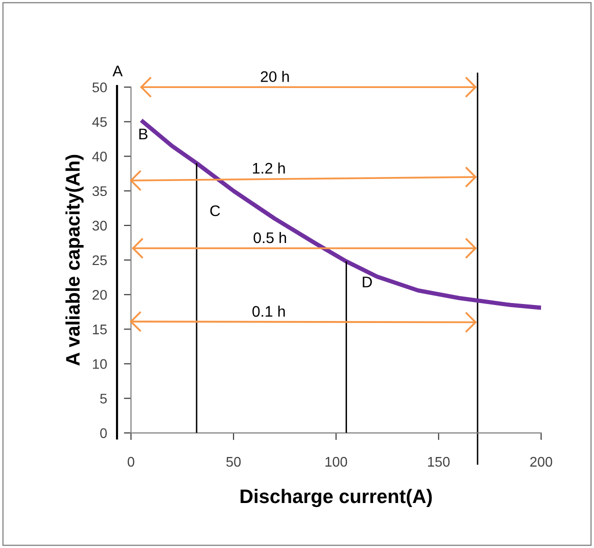  What do you see at coordinates (99, 260) in the screenshot?
I see `y-tick-label: 25` at bounding box center [99, 260].